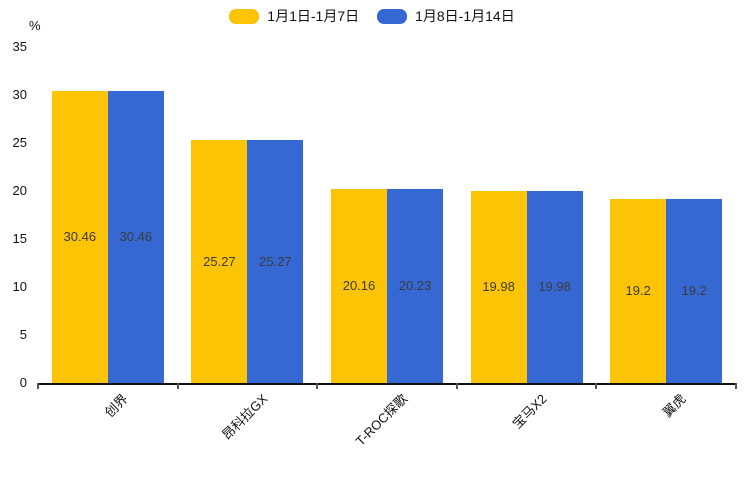 Image resolution: width=744 pixels, height=496 pixels. What do you see at coordinates (19, 190) in the screenshot?
I see `y-axis-tick-label: 20` at bounding box center [19, 190].